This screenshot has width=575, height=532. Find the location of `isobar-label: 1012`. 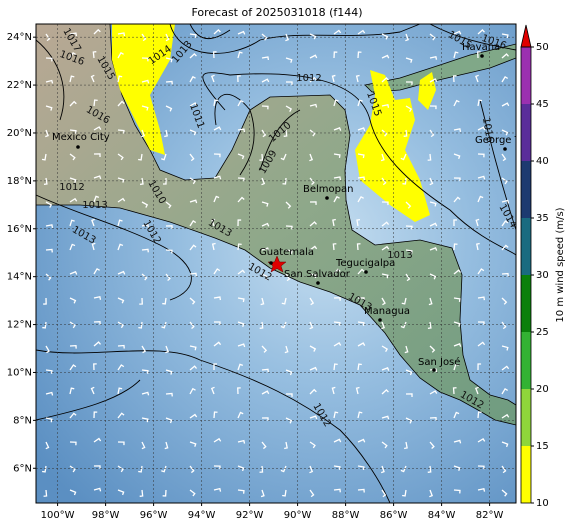

isobar-label: 1012 is located at coordinates (308, 78).